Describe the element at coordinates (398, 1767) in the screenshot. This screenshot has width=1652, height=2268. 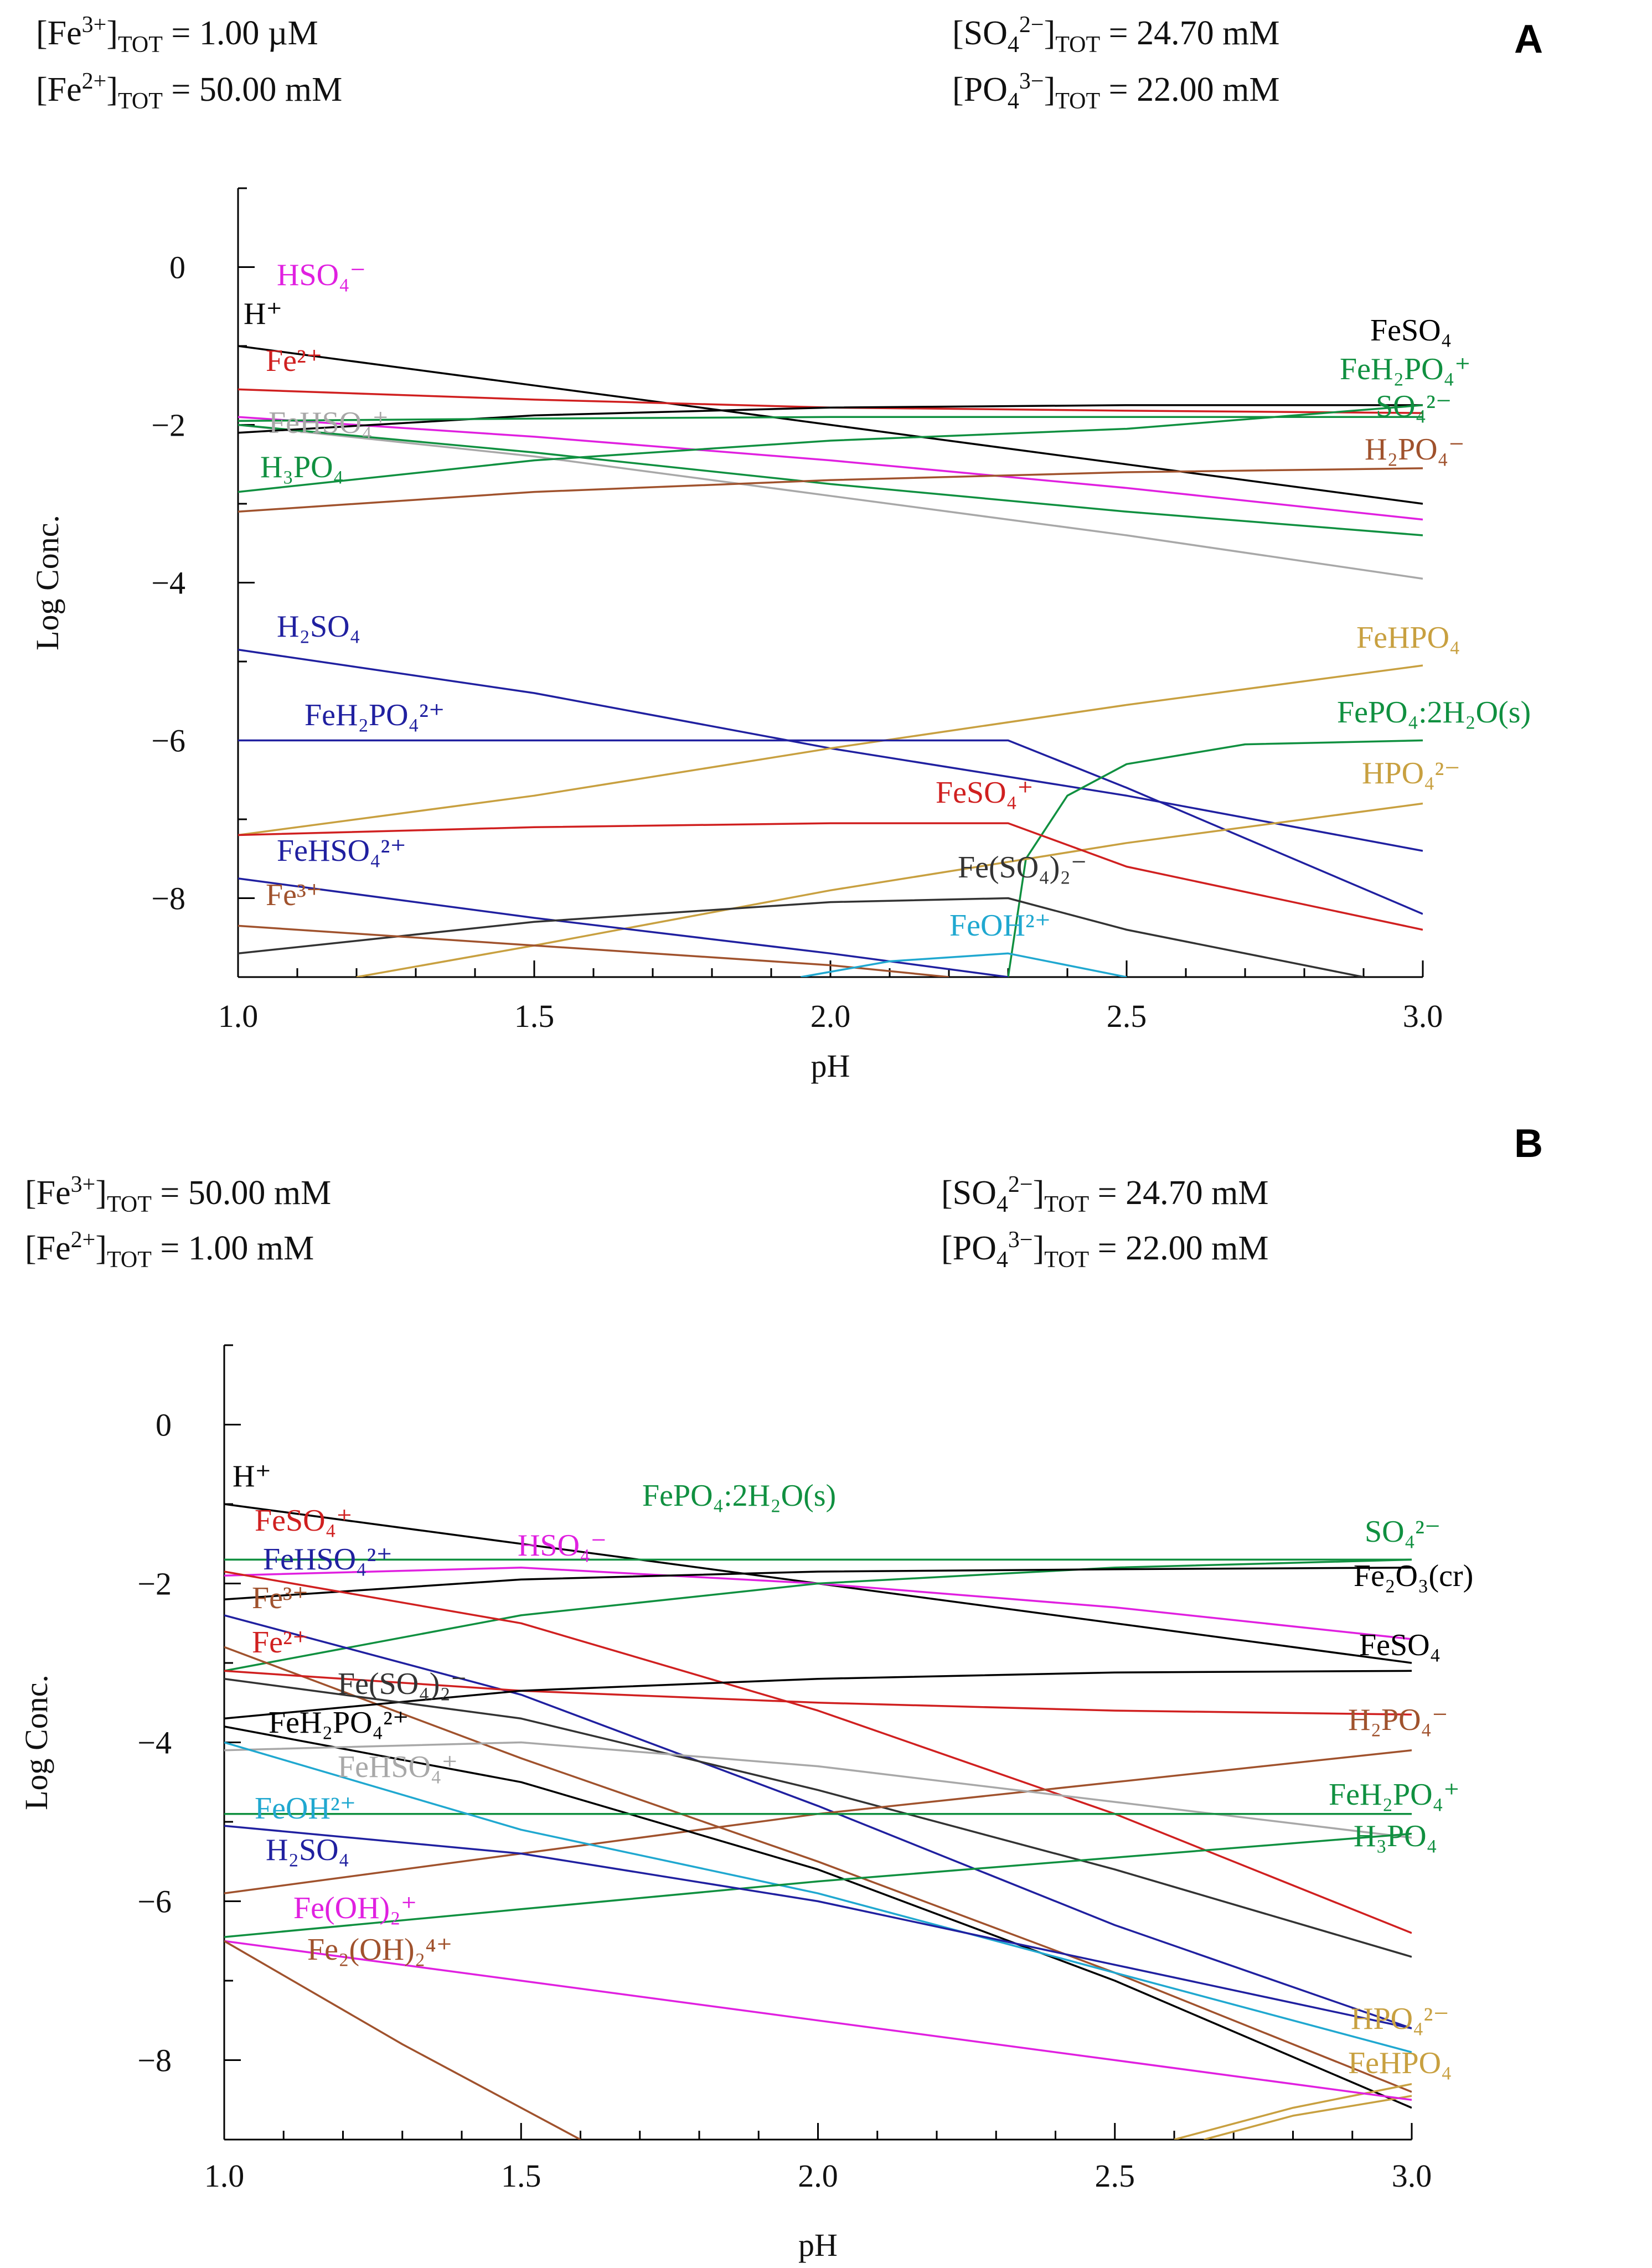
I see `panel-b-label-fehso4: FeHSO₄⁺` at that location.